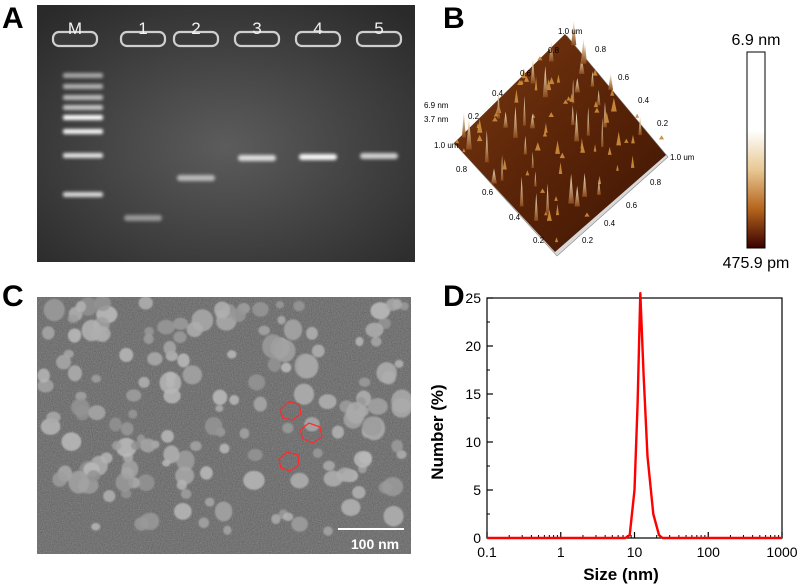 Image resolution: width=803 pixels, height=585 pixels. I want to click on afm-axis-corner-top: 1.0 um, so click(570, 31).